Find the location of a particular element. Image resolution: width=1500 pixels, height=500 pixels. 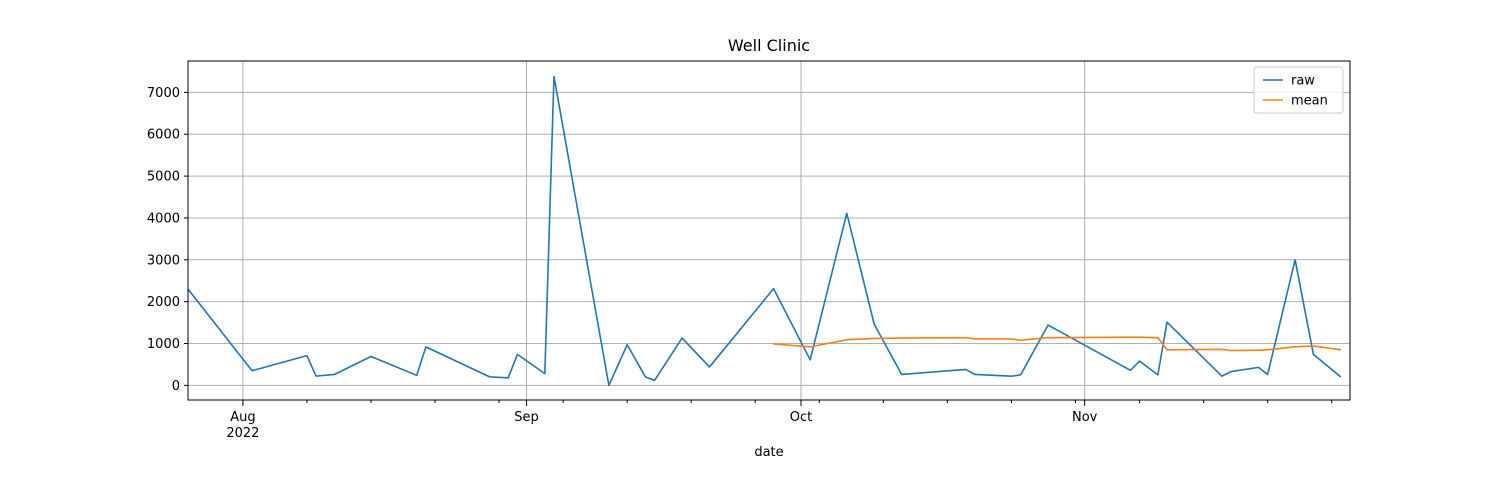

x-axis-label: date is located at coordinates (768, 452).